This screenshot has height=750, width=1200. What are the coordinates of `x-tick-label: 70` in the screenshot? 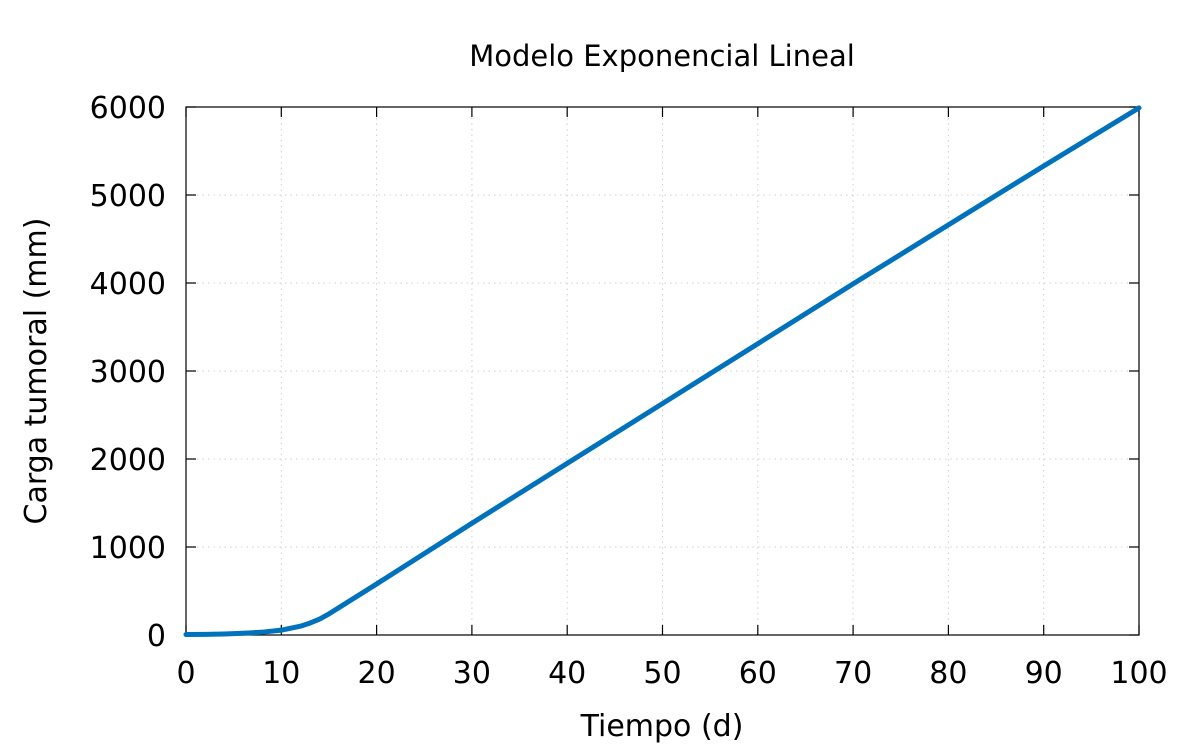 It's located at (853, 673).